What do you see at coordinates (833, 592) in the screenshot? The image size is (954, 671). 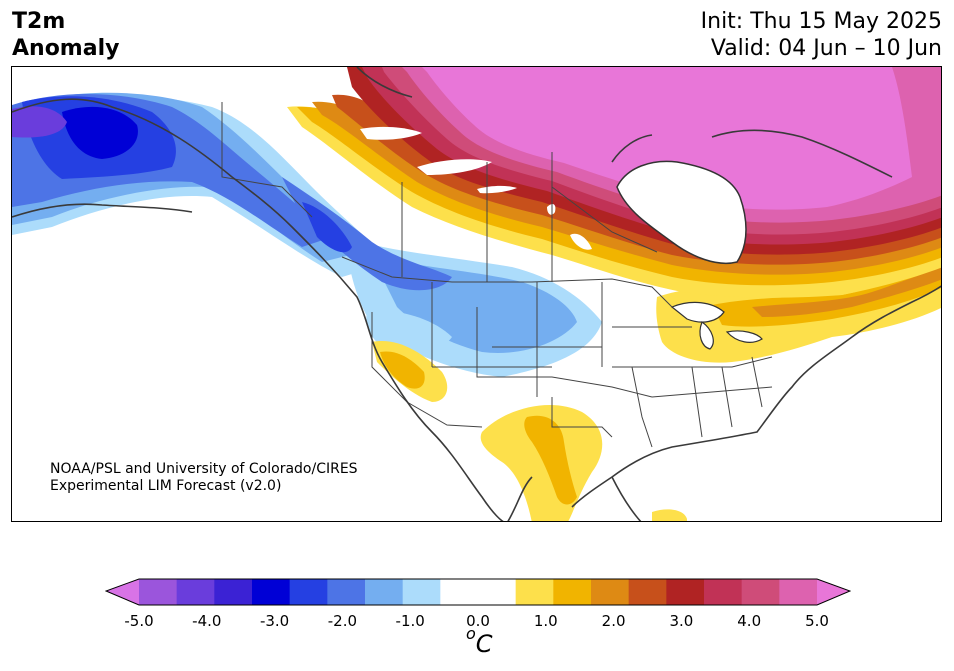 I see `colorbar-extend-high` at bounding box center [833, 592].